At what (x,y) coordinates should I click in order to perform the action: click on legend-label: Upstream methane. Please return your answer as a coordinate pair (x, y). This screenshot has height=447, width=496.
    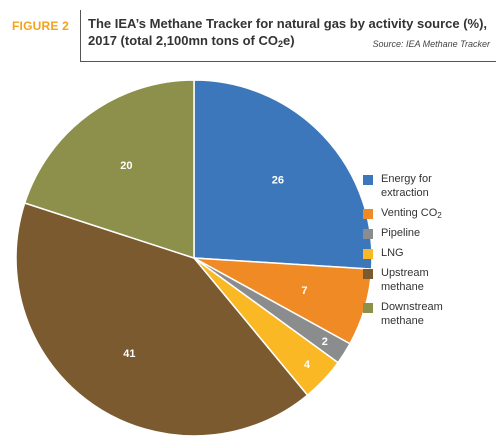
    Looking at the image, I should click on (405, 280).